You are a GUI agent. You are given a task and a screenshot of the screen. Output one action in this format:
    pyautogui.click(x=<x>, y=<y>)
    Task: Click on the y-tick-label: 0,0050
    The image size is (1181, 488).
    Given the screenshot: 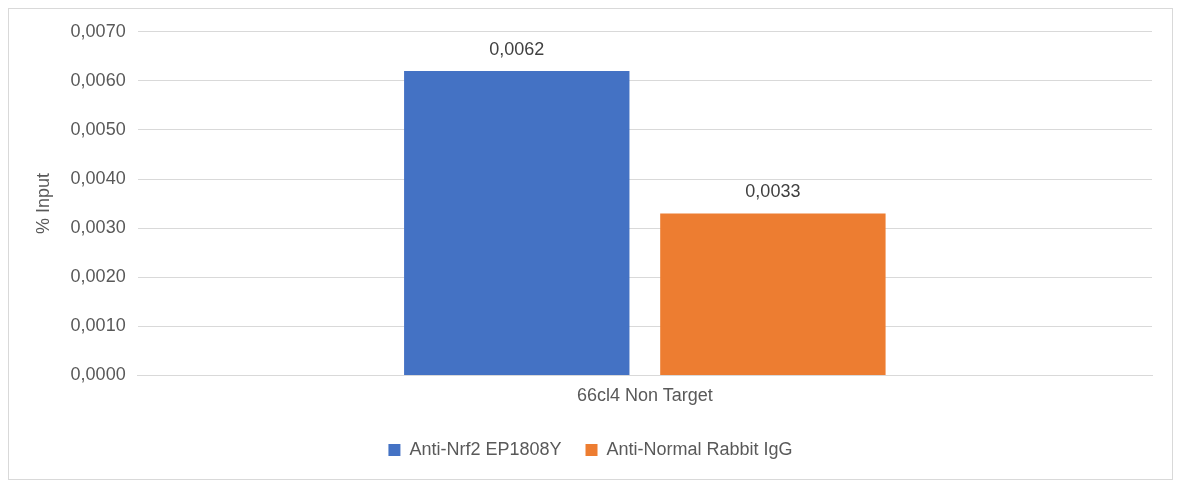 What is the action you would take?
    pyautogui.click(x=98, y=128)
    